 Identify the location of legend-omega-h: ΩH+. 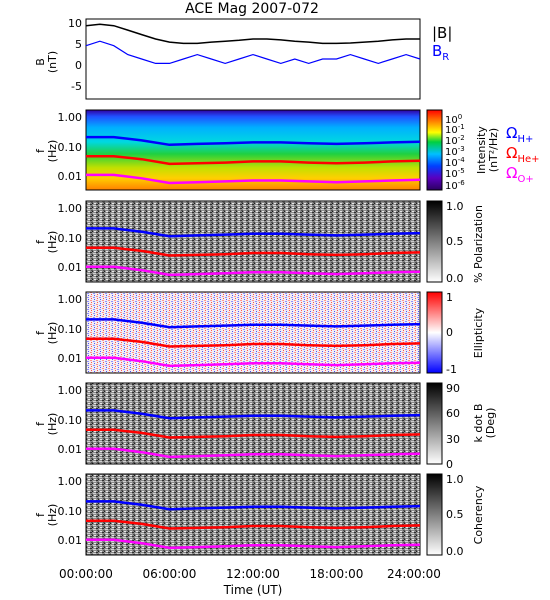
(519, 134).